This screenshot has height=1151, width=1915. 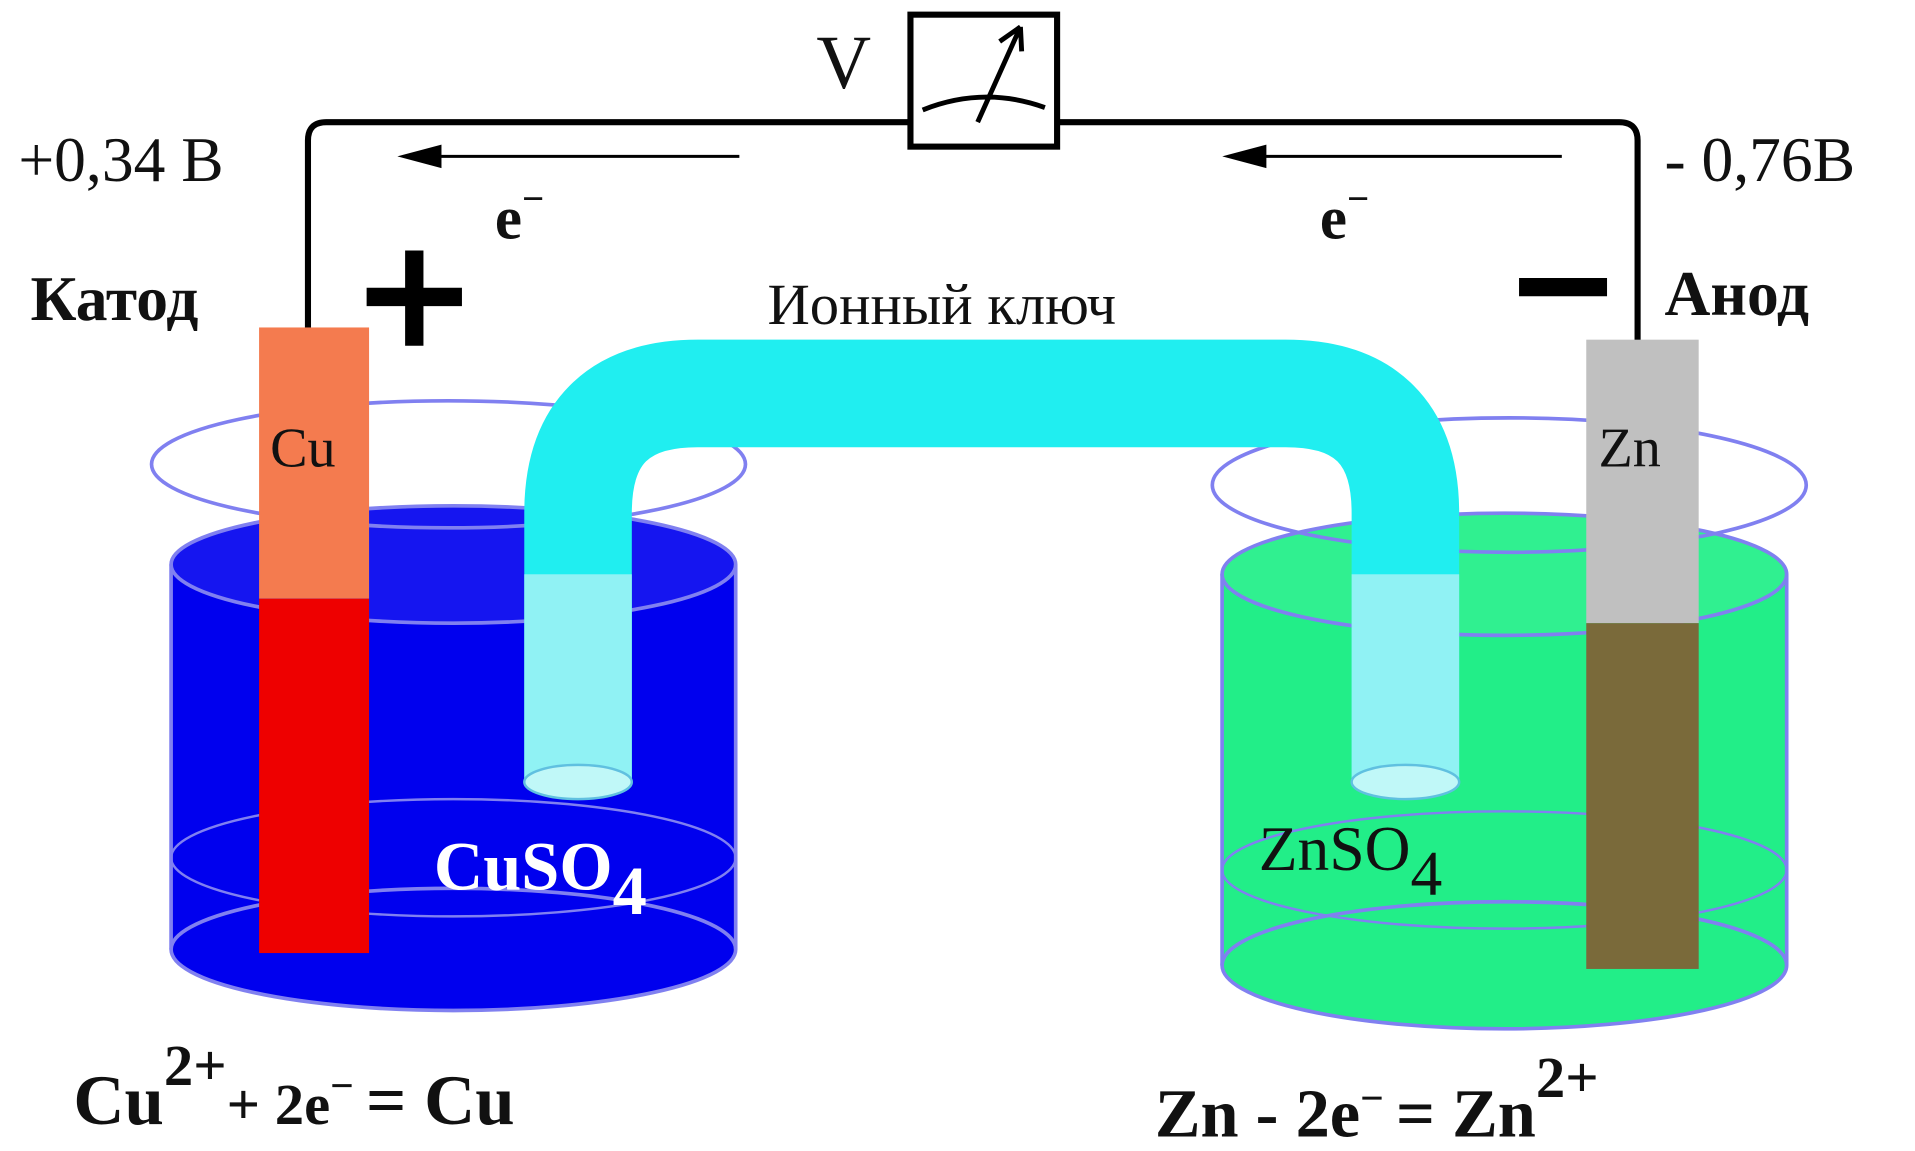 What do you see at coordinates (1759, 159) in the screenshot?
I see `anode-potential: - 0,76В` at bounding box center [1759, 159].